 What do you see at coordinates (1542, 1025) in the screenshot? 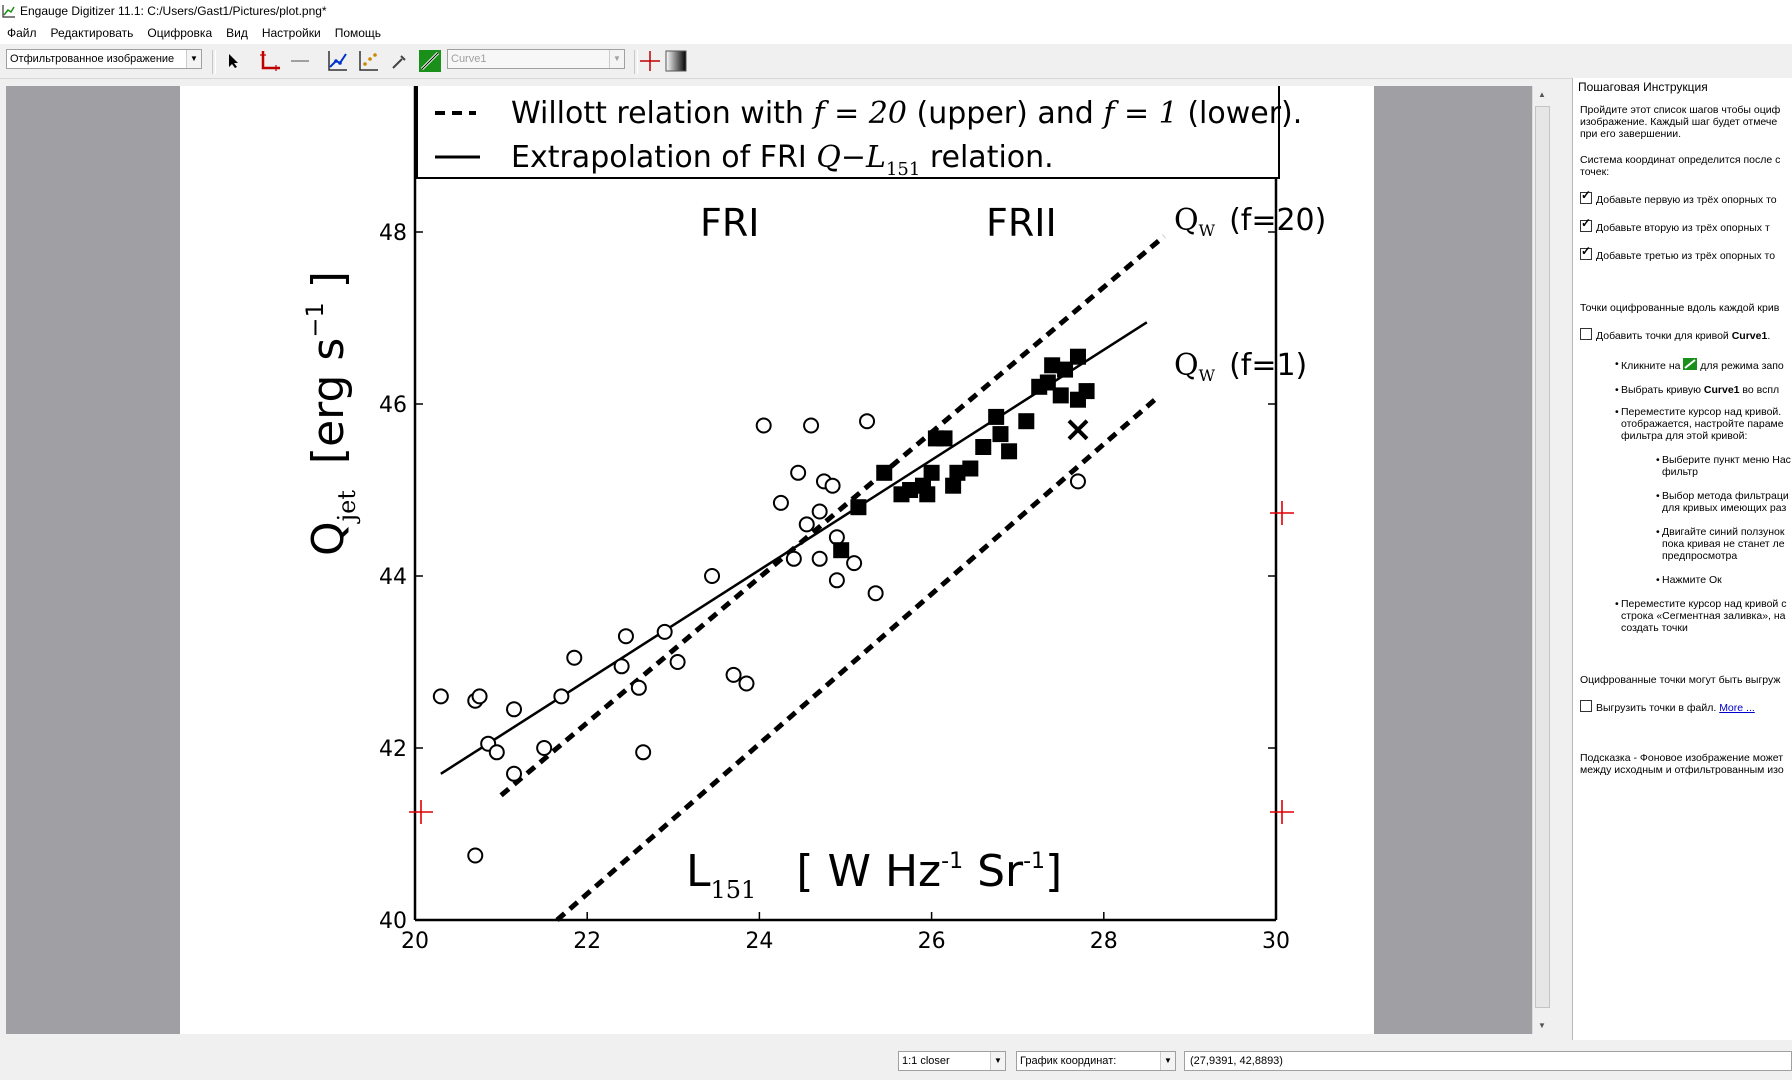
I see `scroll-down-icon: ▼` at bounding box center [1542, 1025].